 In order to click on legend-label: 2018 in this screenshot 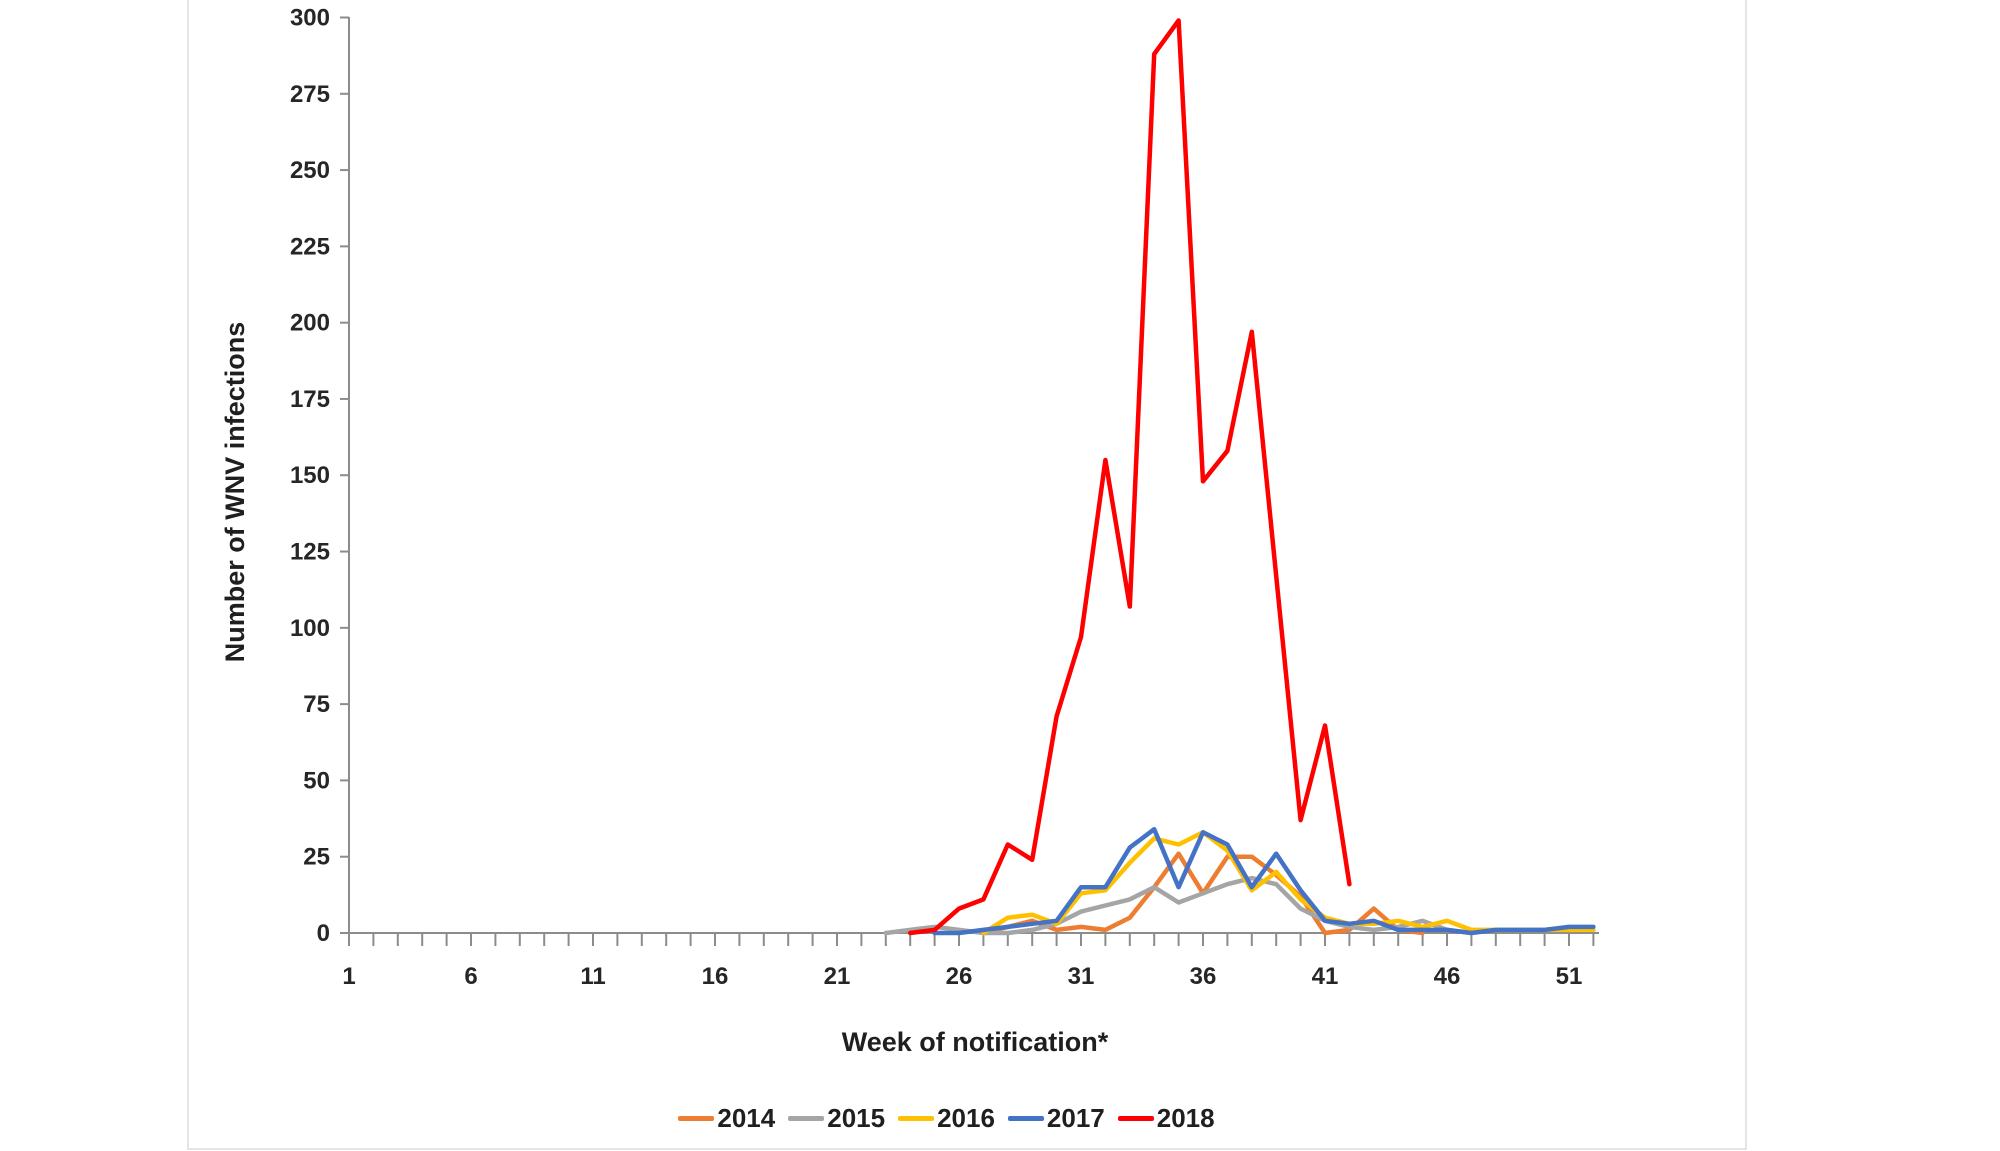, I will do `click(1185, 1118)`.